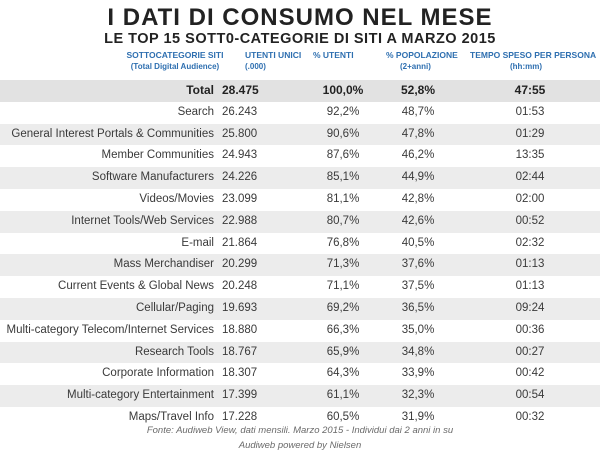  Describe the element at coordinates (280, 61) in the screenshot. I see `header-utenti-unici: UTENTI UNICI (.000)` at that location.